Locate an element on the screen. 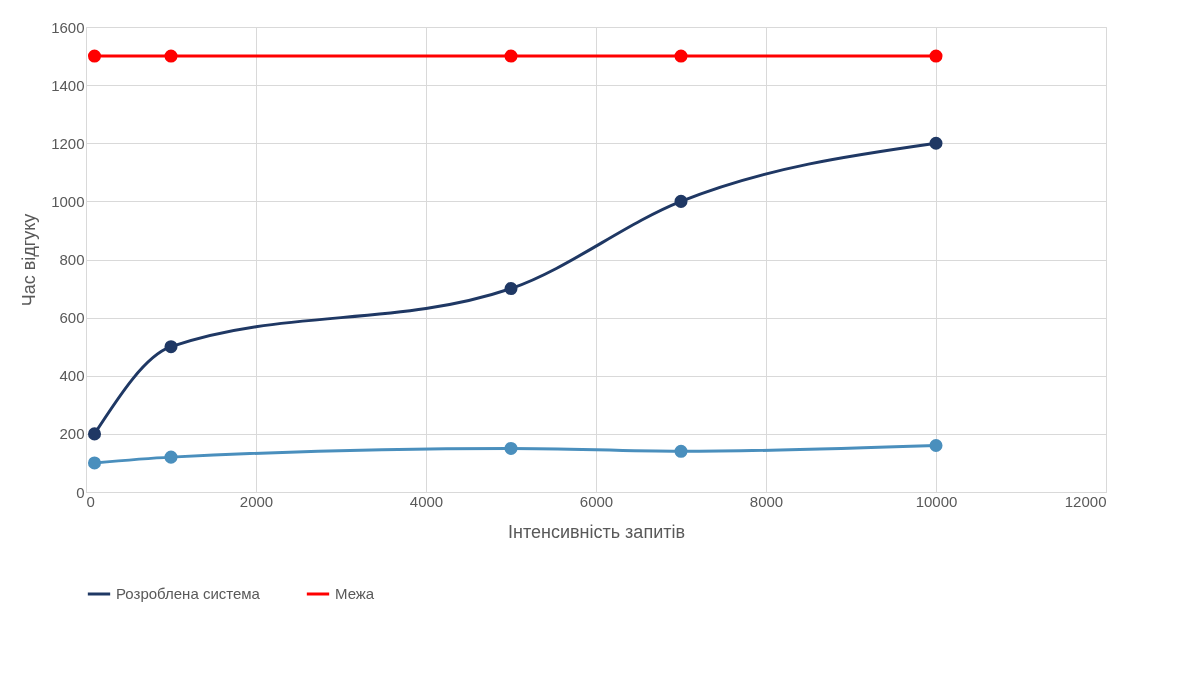 This screenshot has height=674, width=1180. y-tick-label: 800 is located at coordinates (72, 259).